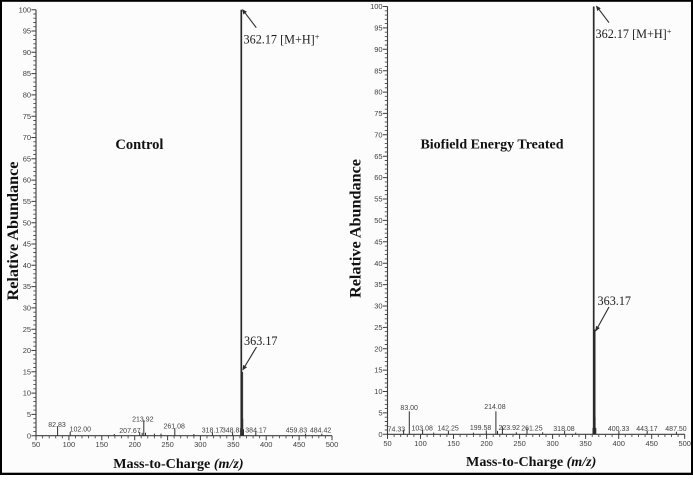 This screenshot has height=480, width=693. Describe the element at coordinates (233, 430) in the screenshot. I see `svg-text: 348.83` at that location.